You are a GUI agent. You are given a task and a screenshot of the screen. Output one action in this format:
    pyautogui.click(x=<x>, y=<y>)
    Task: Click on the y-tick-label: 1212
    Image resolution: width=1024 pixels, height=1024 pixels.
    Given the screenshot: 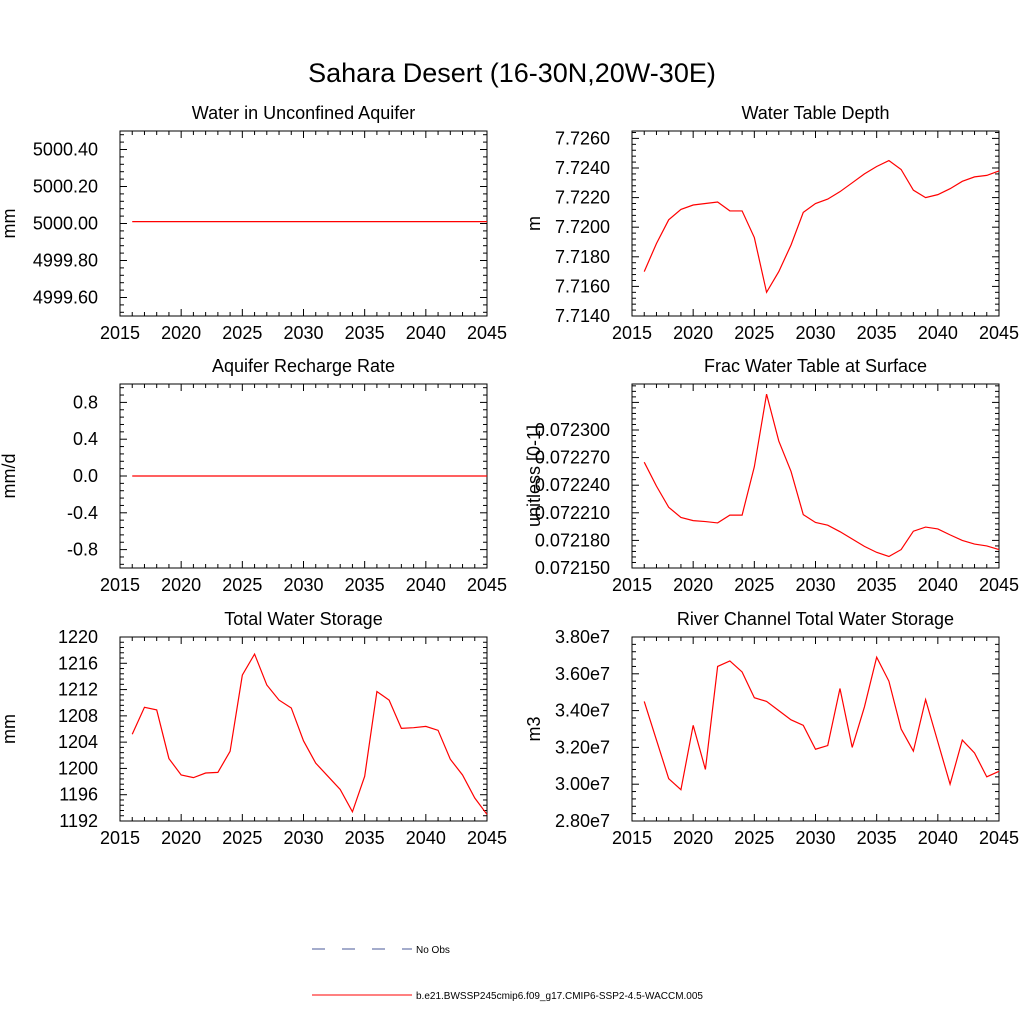 What is the action you would take?
    pyautogui.click(x=78, y=690)
    